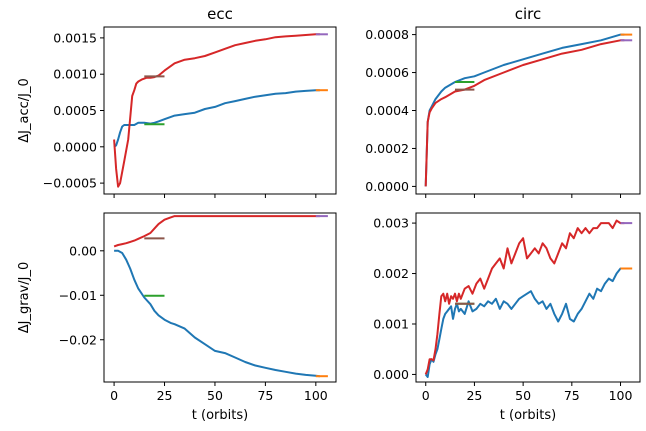  I want to click on y-tick-label: 0.001, so click(391, 323).